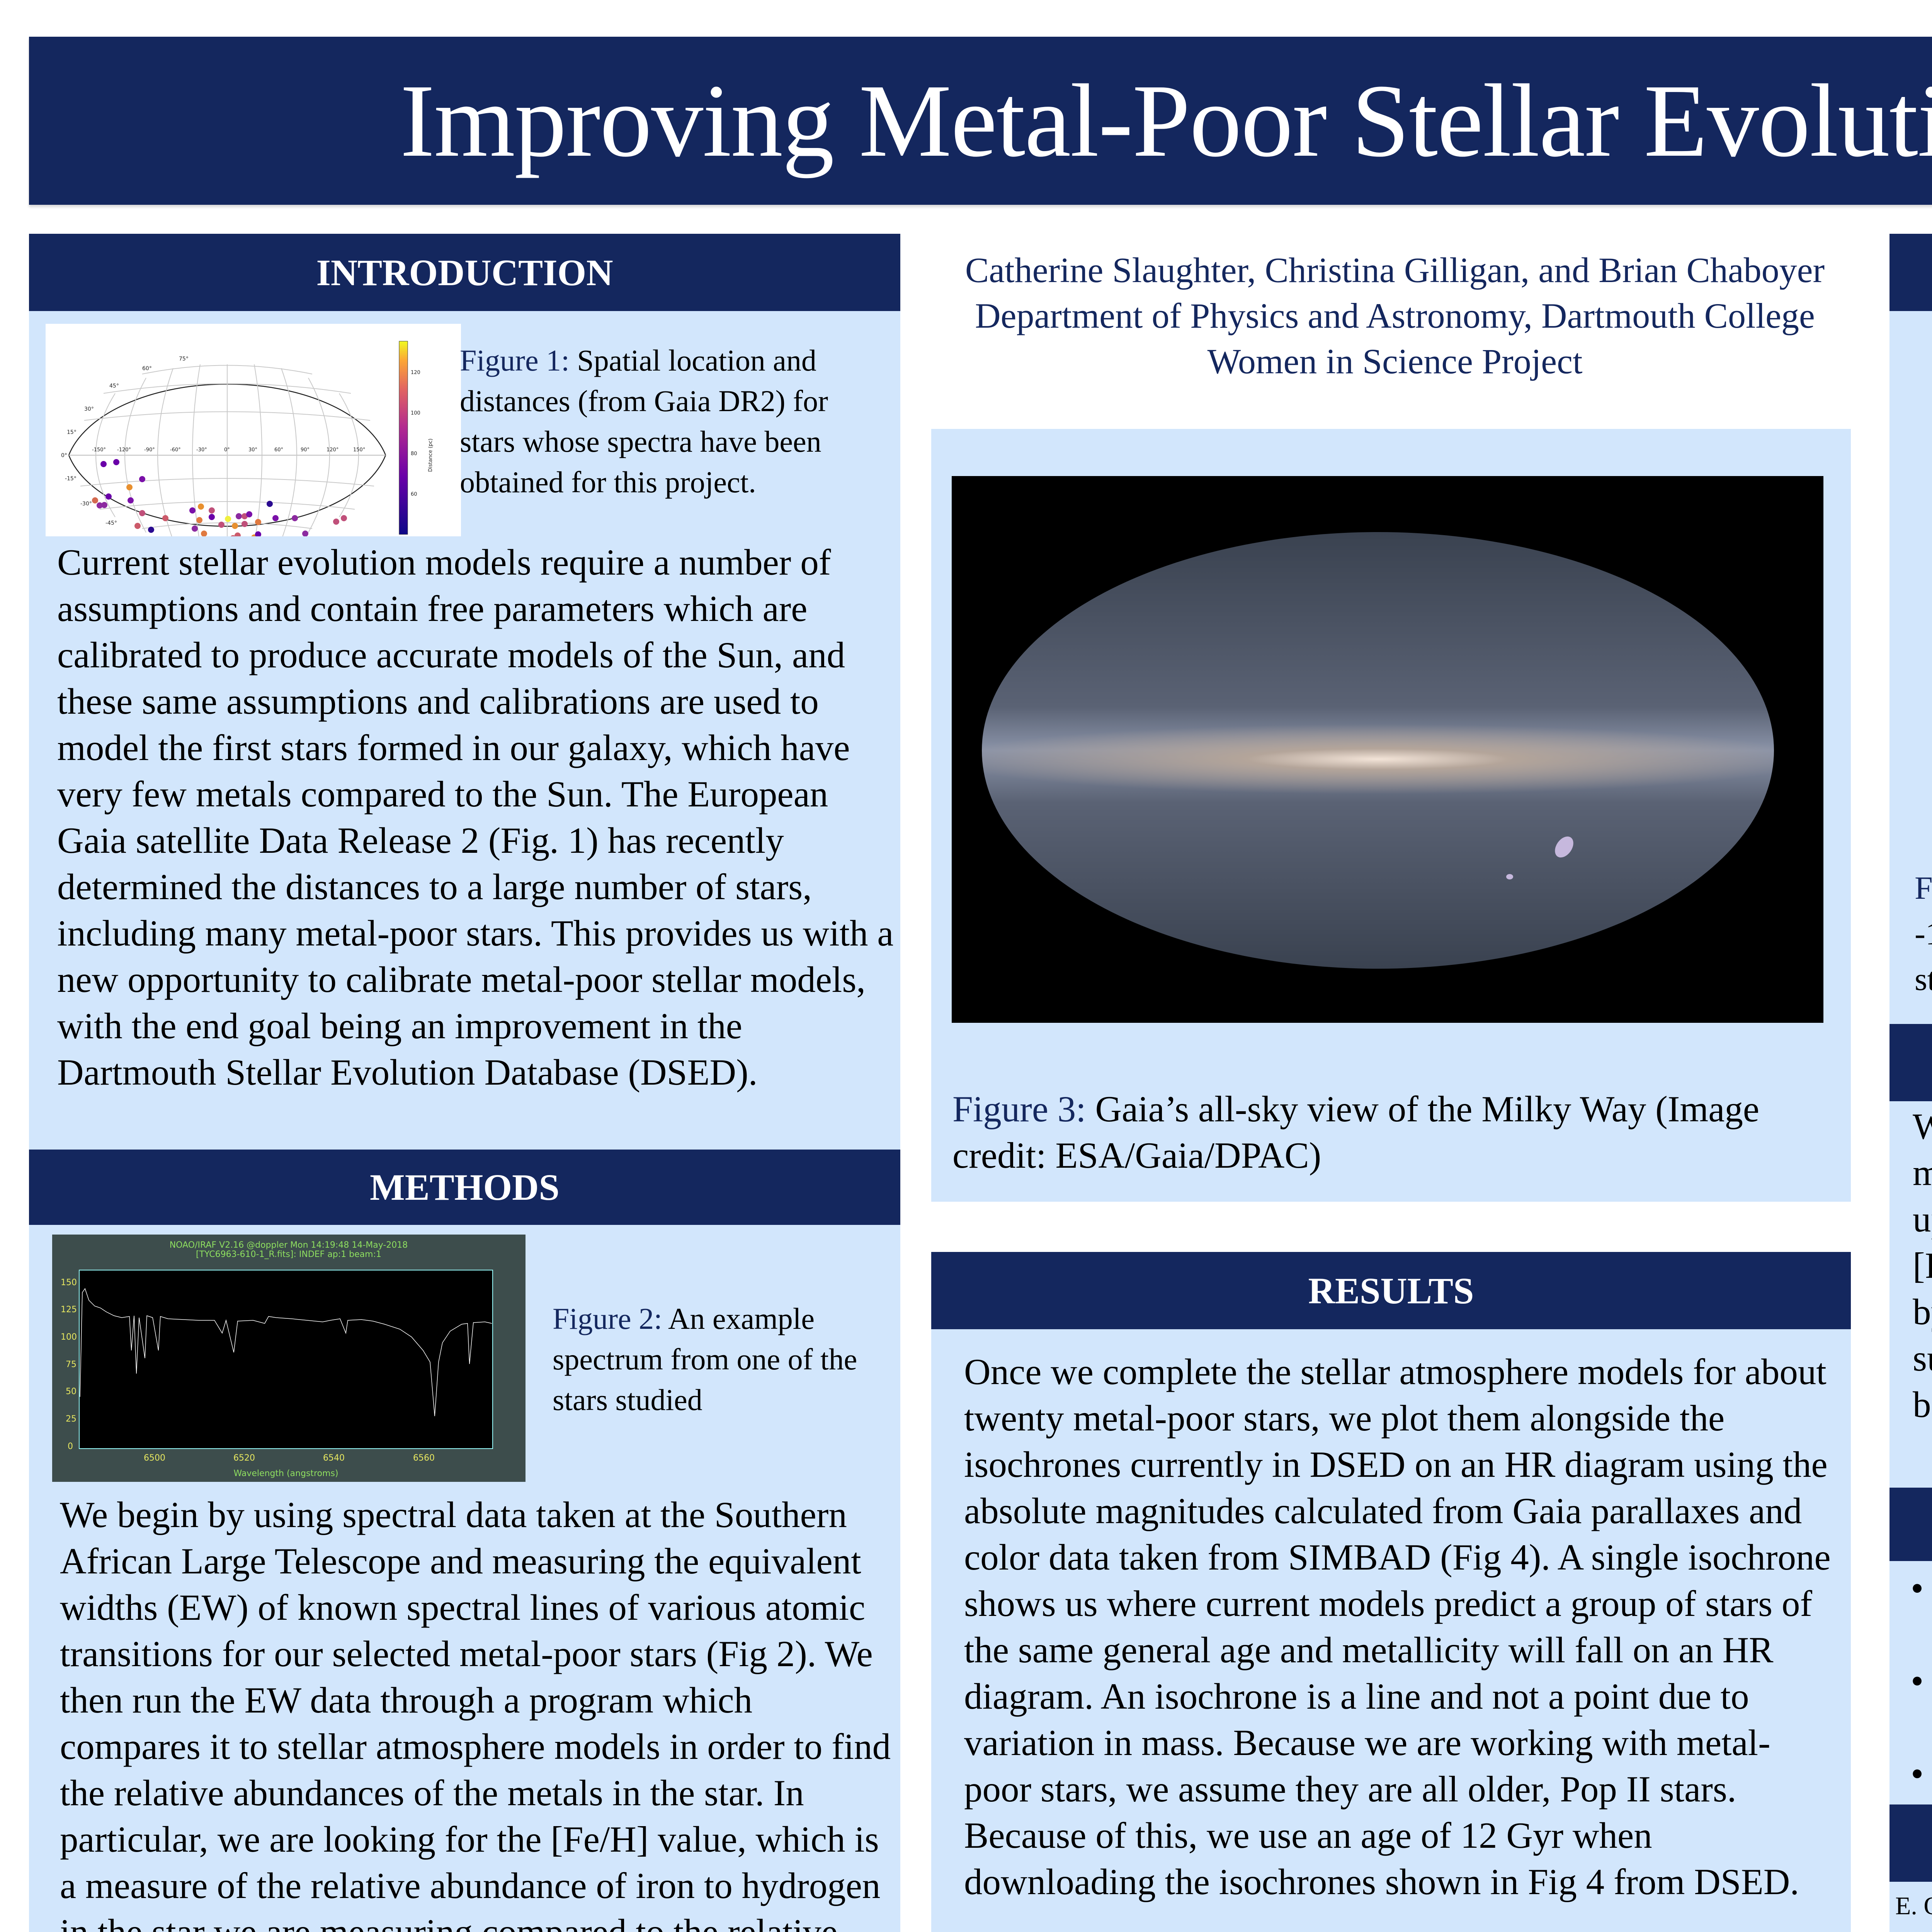 The image size is (1932, 1932). Describe the element at coordinates (220, 503) in the screenshot. I see `sky-map-stars` at that location.